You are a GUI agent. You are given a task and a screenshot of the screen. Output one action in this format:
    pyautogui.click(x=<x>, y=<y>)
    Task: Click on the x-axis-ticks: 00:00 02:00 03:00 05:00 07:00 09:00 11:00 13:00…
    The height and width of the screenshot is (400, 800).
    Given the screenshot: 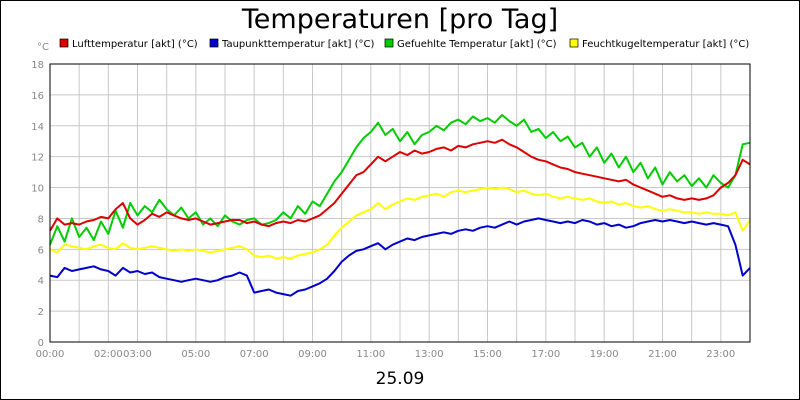 What is the action you would take?
    pyautogui.click(x=386, y=354)
    